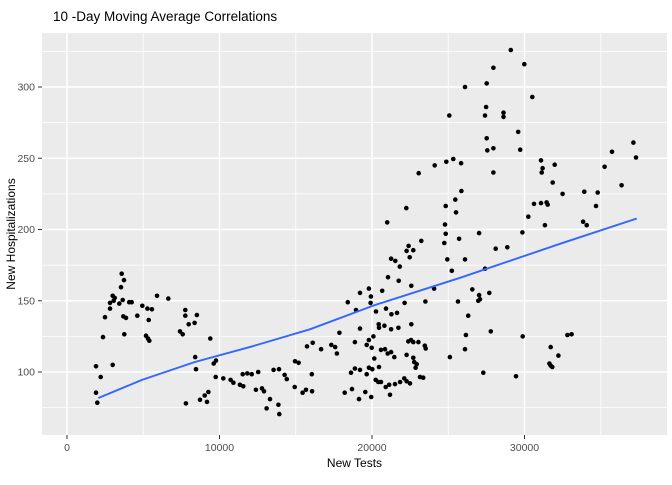 The height and width of the screenshot is (485, 672). What do you see at coordinates (11, 233) in the screenshot?
I see `y-axis-title: New Hospitalizations` at bounding box center [11, 233].